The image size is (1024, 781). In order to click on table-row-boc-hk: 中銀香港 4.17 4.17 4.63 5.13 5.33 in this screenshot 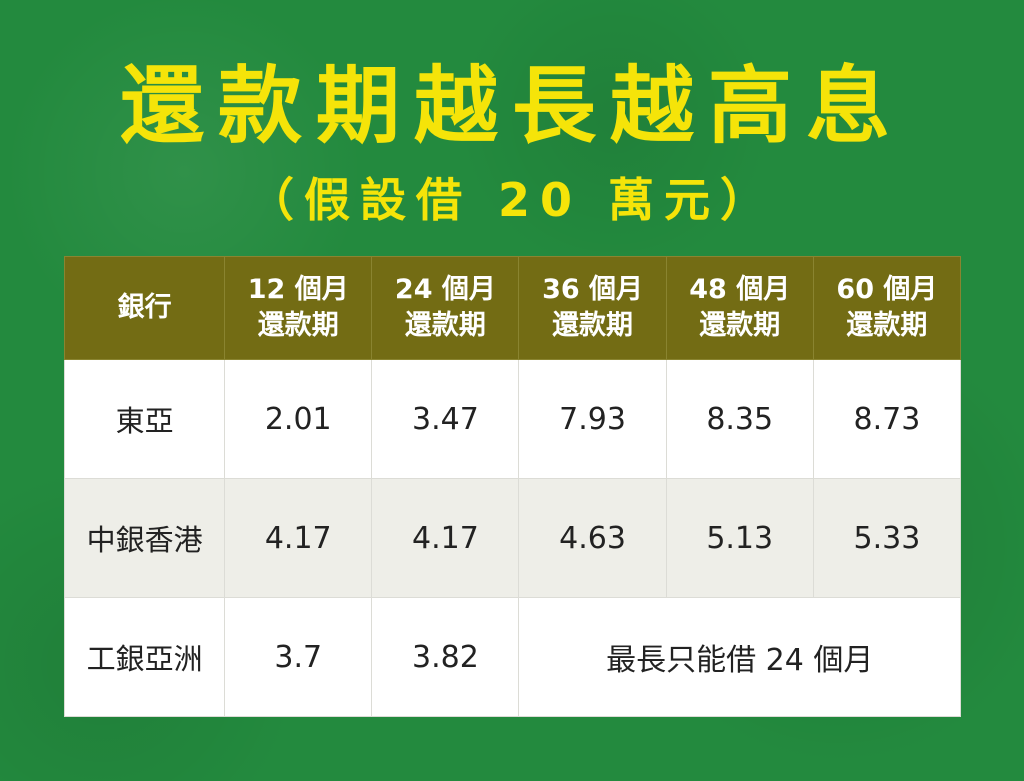, I will do `click(512, 538)`.